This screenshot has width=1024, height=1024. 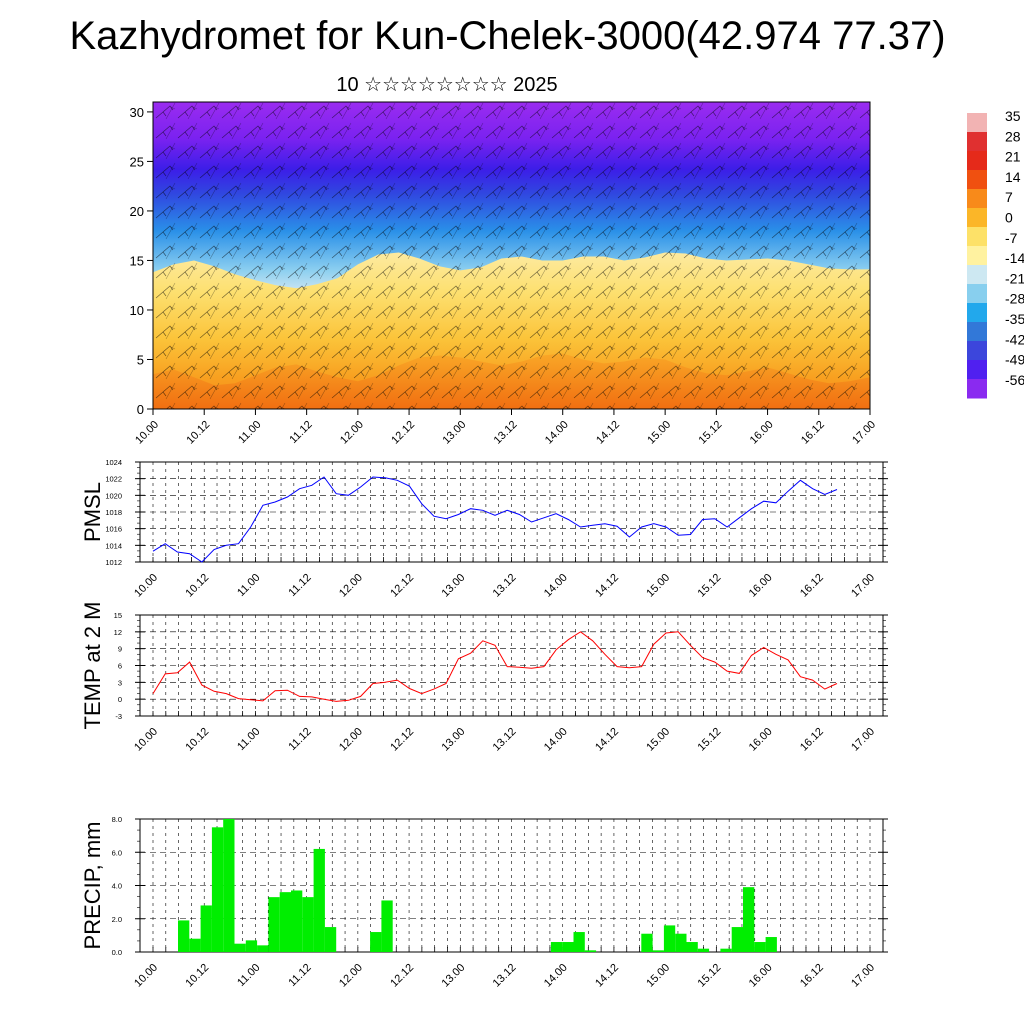 I want to click on colorbar-label: -42, so click(x=1014, y=339).